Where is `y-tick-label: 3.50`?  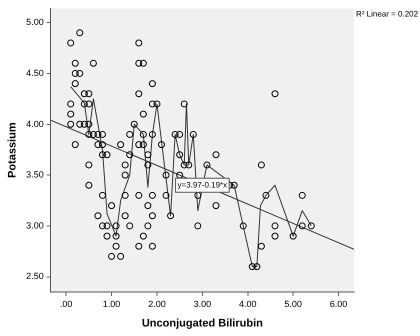 y-tick-label: 3.50 is located at coordinates (35, 175).